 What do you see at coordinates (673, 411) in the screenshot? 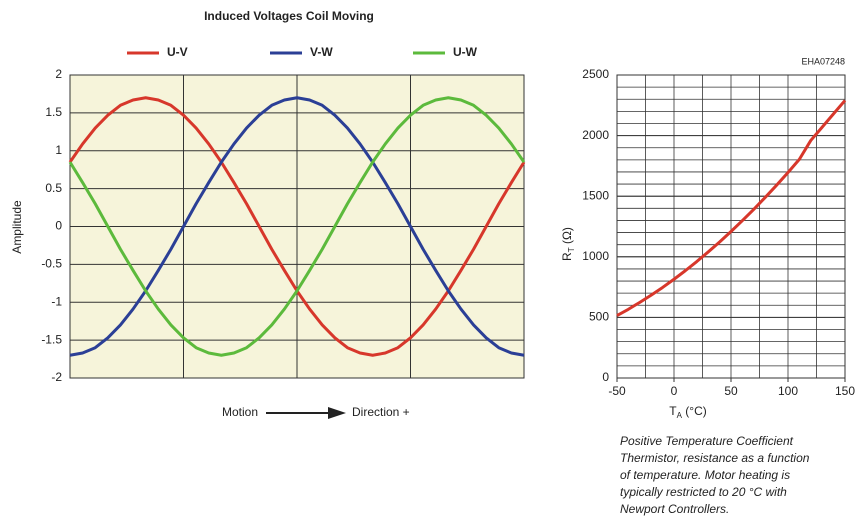
I see `label-part: T` at bounding box center [673, 411].